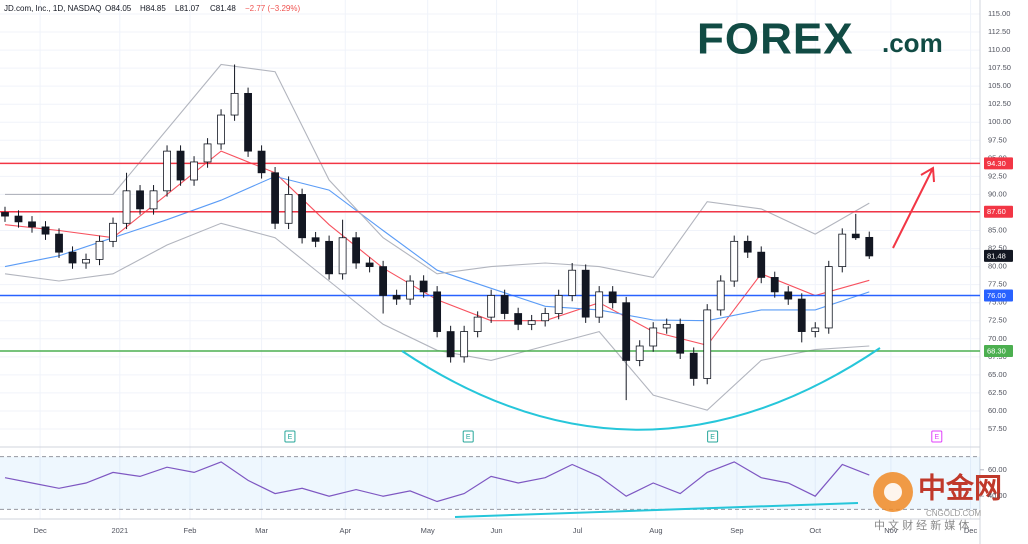 The image size is (1028, 544). I want to click on y-tick-label: 90.00, so click(997, 193).